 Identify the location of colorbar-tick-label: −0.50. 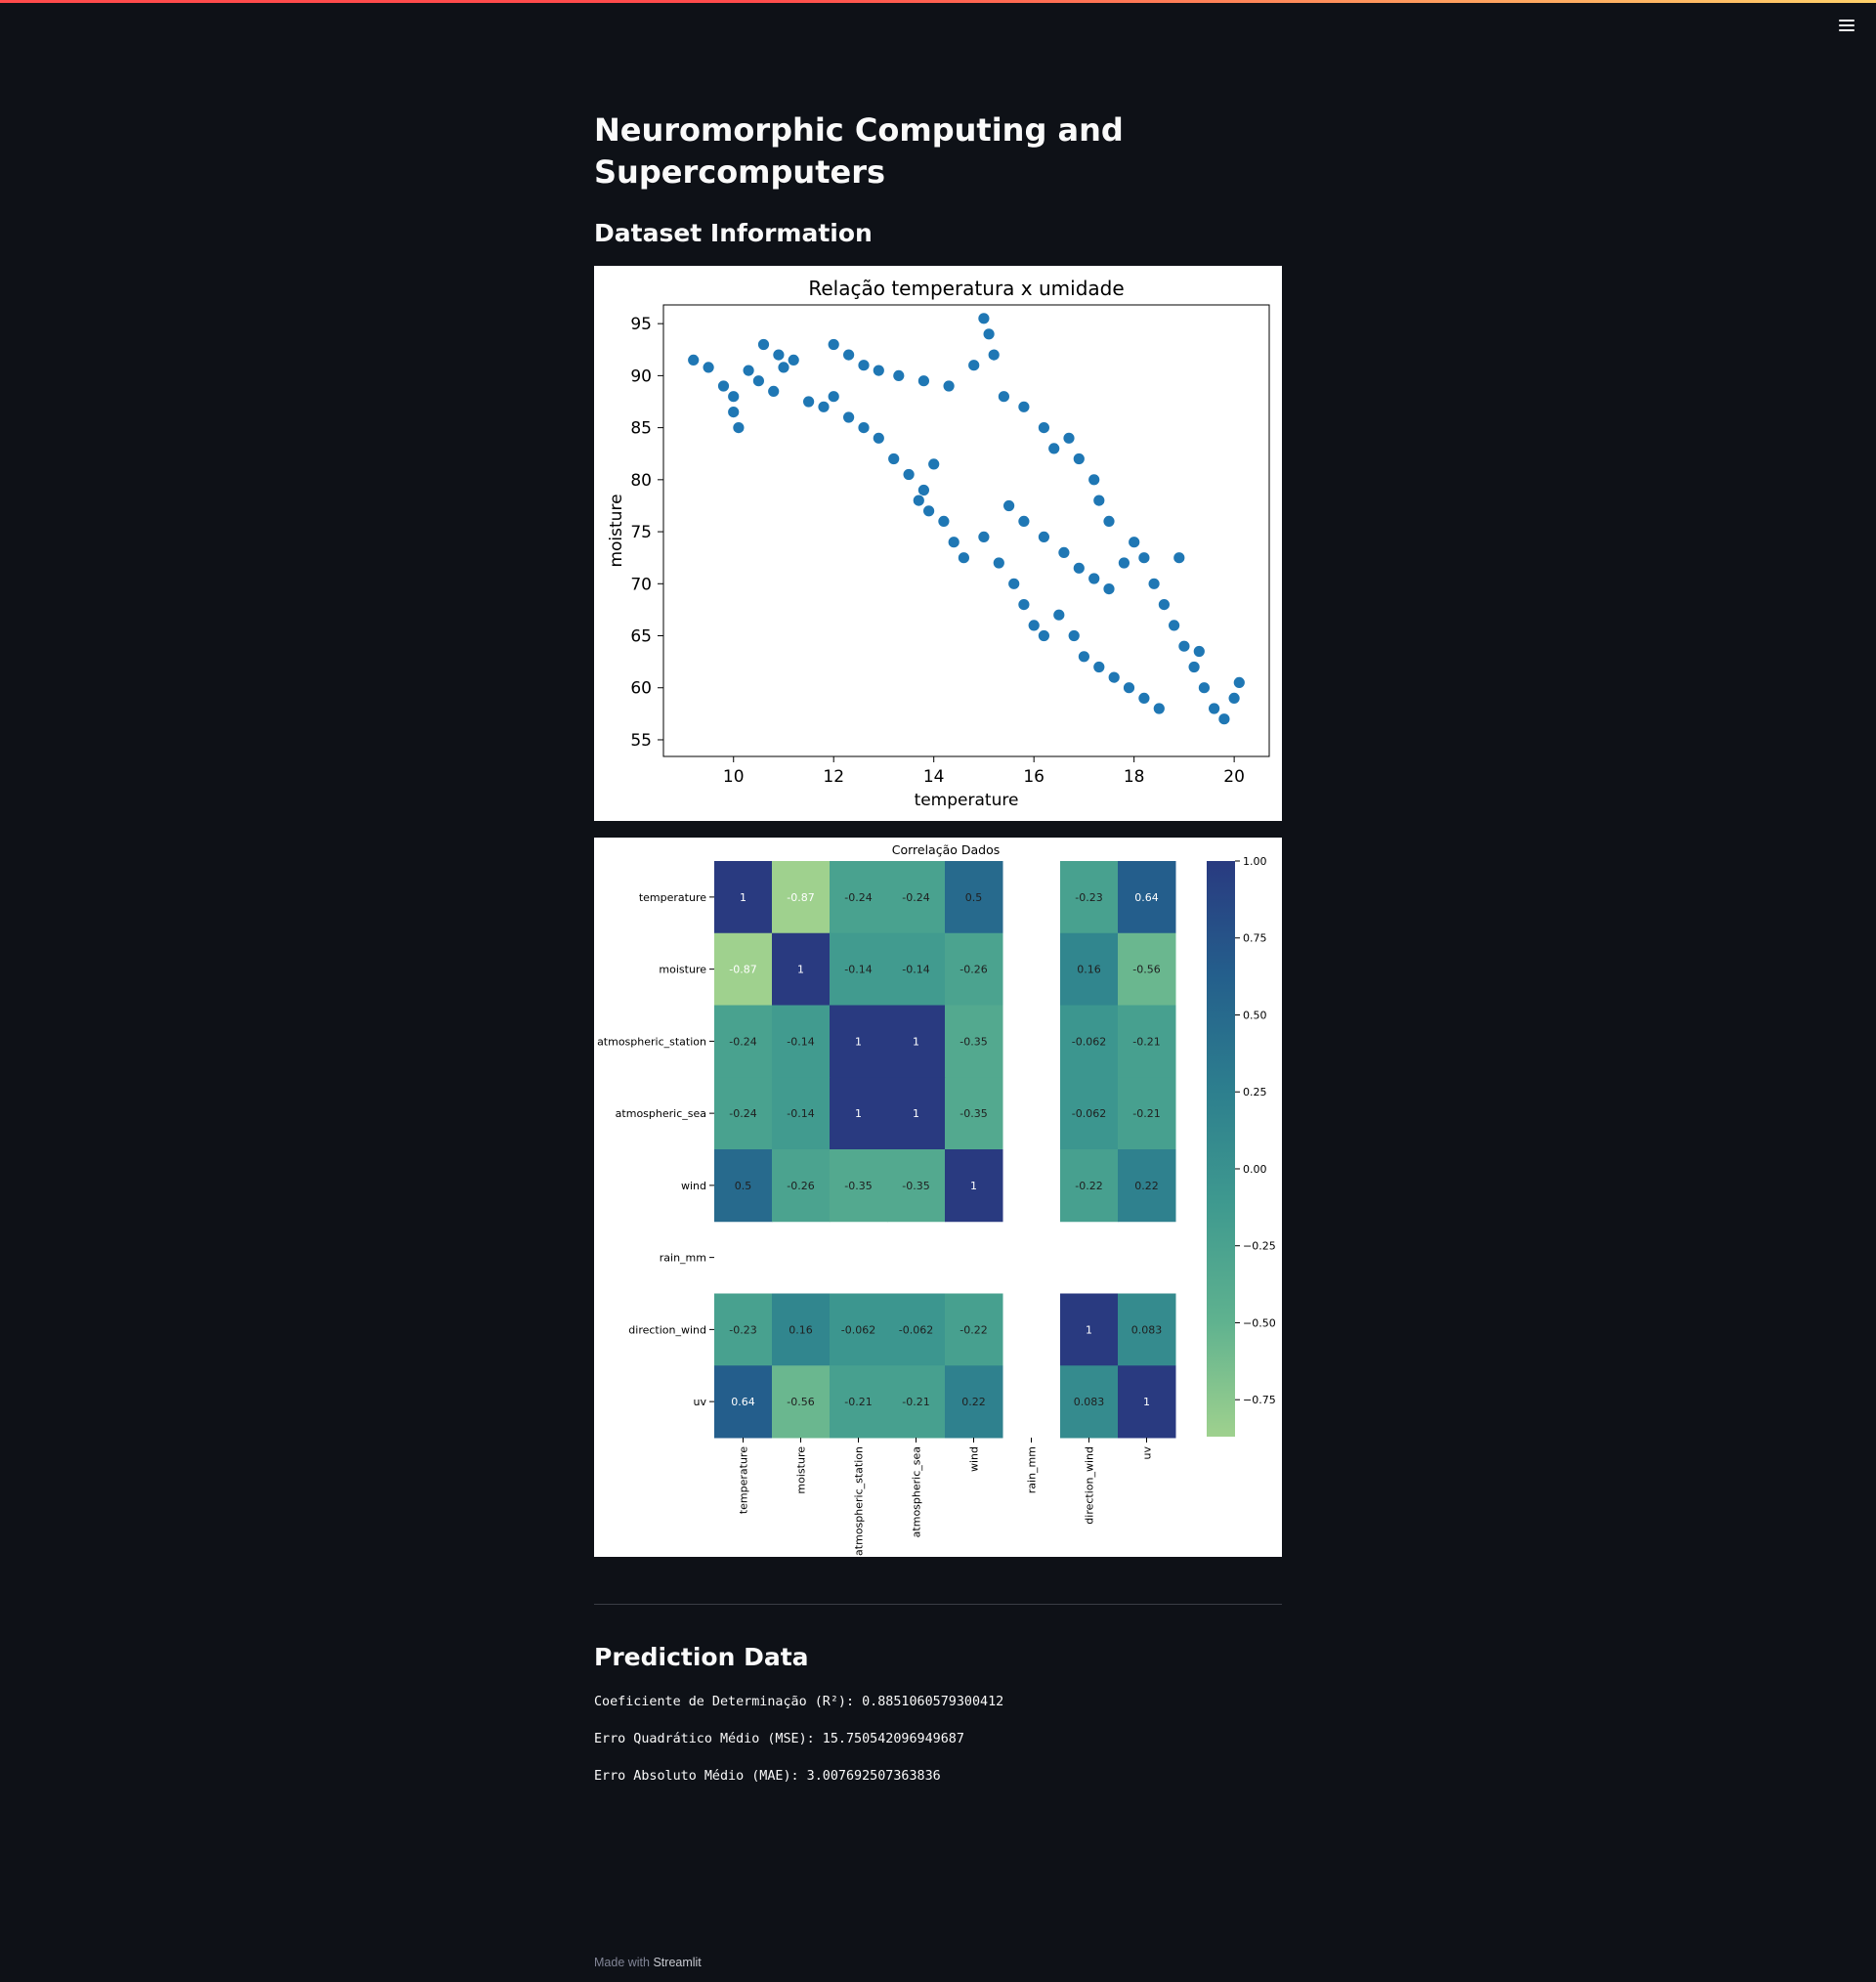
(1259, 1322).